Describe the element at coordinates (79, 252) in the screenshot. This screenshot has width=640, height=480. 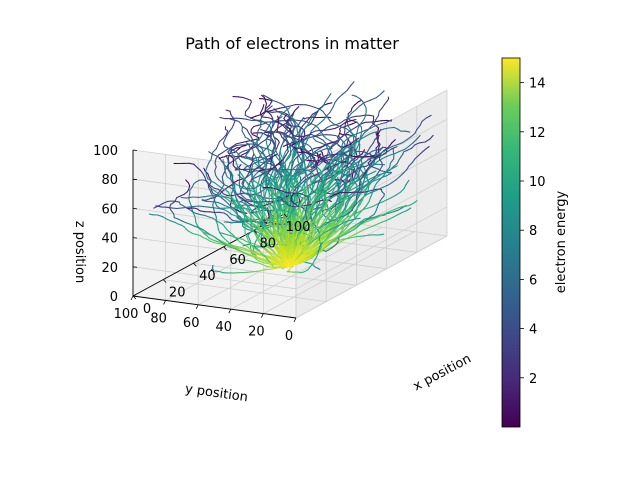
I see `z-axis-label: z position` at that location.